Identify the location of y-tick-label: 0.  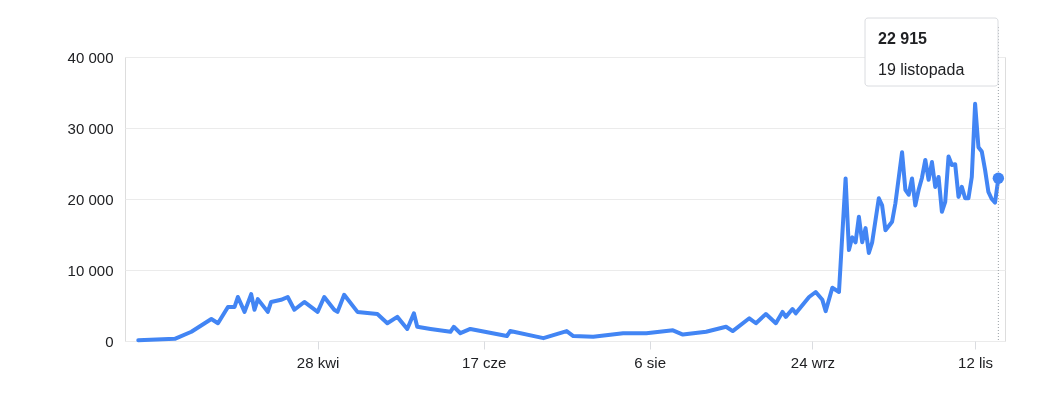
(109, 341).